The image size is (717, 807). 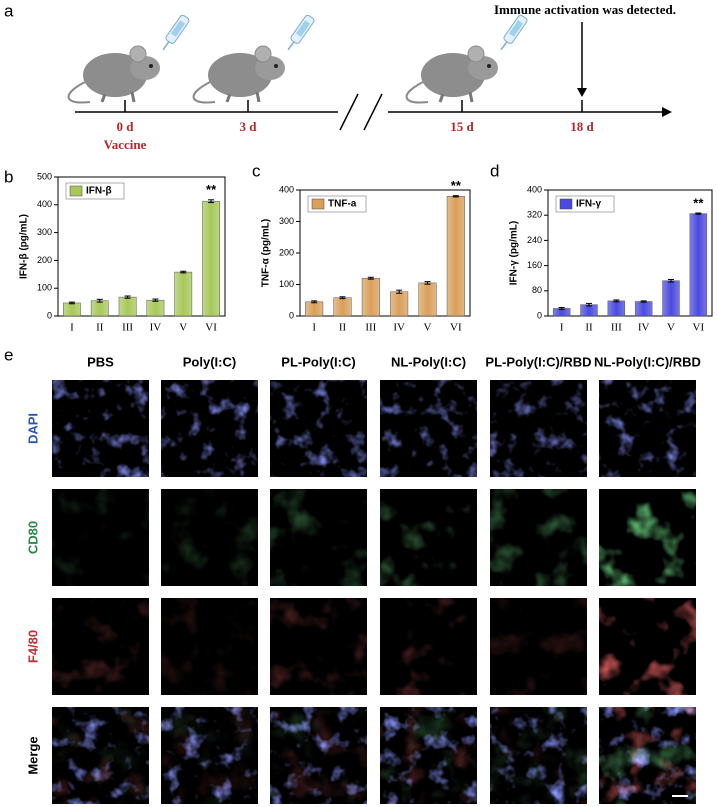 I want to click on row-header: Merge, so click(x=32, y=755).